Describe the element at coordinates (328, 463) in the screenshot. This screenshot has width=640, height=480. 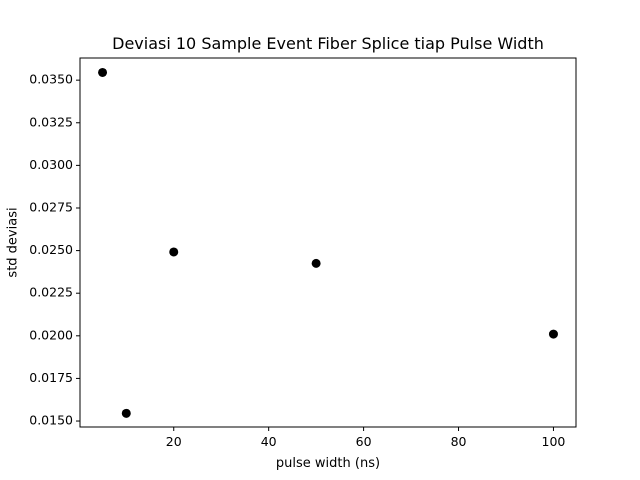
I see `x-axis-label: pulse width (ns)` at that location.